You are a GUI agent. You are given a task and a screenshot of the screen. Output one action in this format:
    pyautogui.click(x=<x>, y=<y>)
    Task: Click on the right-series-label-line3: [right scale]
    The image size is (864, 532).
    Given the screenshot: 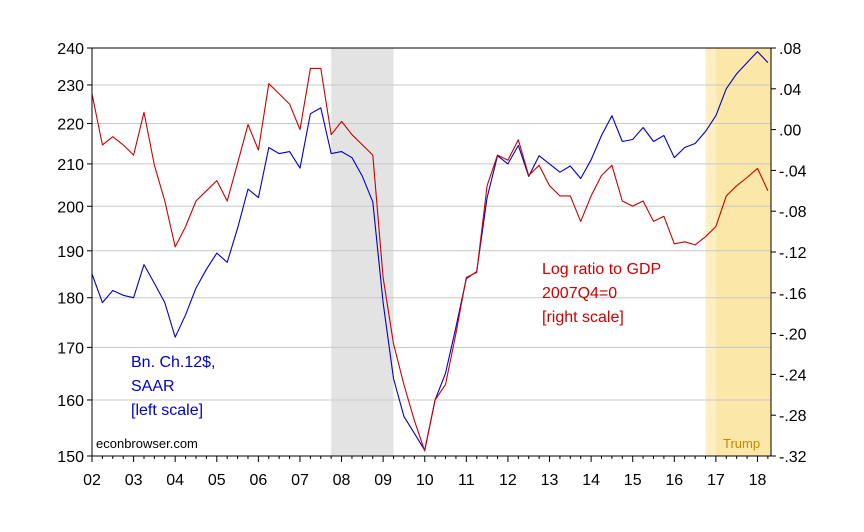 What is the action you would take?
    pyautogui.click(x=583, y=317)
    